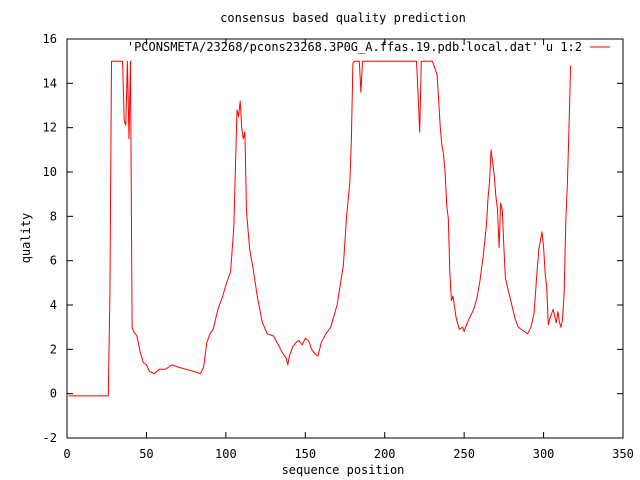 Image resolution: width=640 pixels, height=480 pixels. I want to click on y-tick-label: 14, so click(50, 83).